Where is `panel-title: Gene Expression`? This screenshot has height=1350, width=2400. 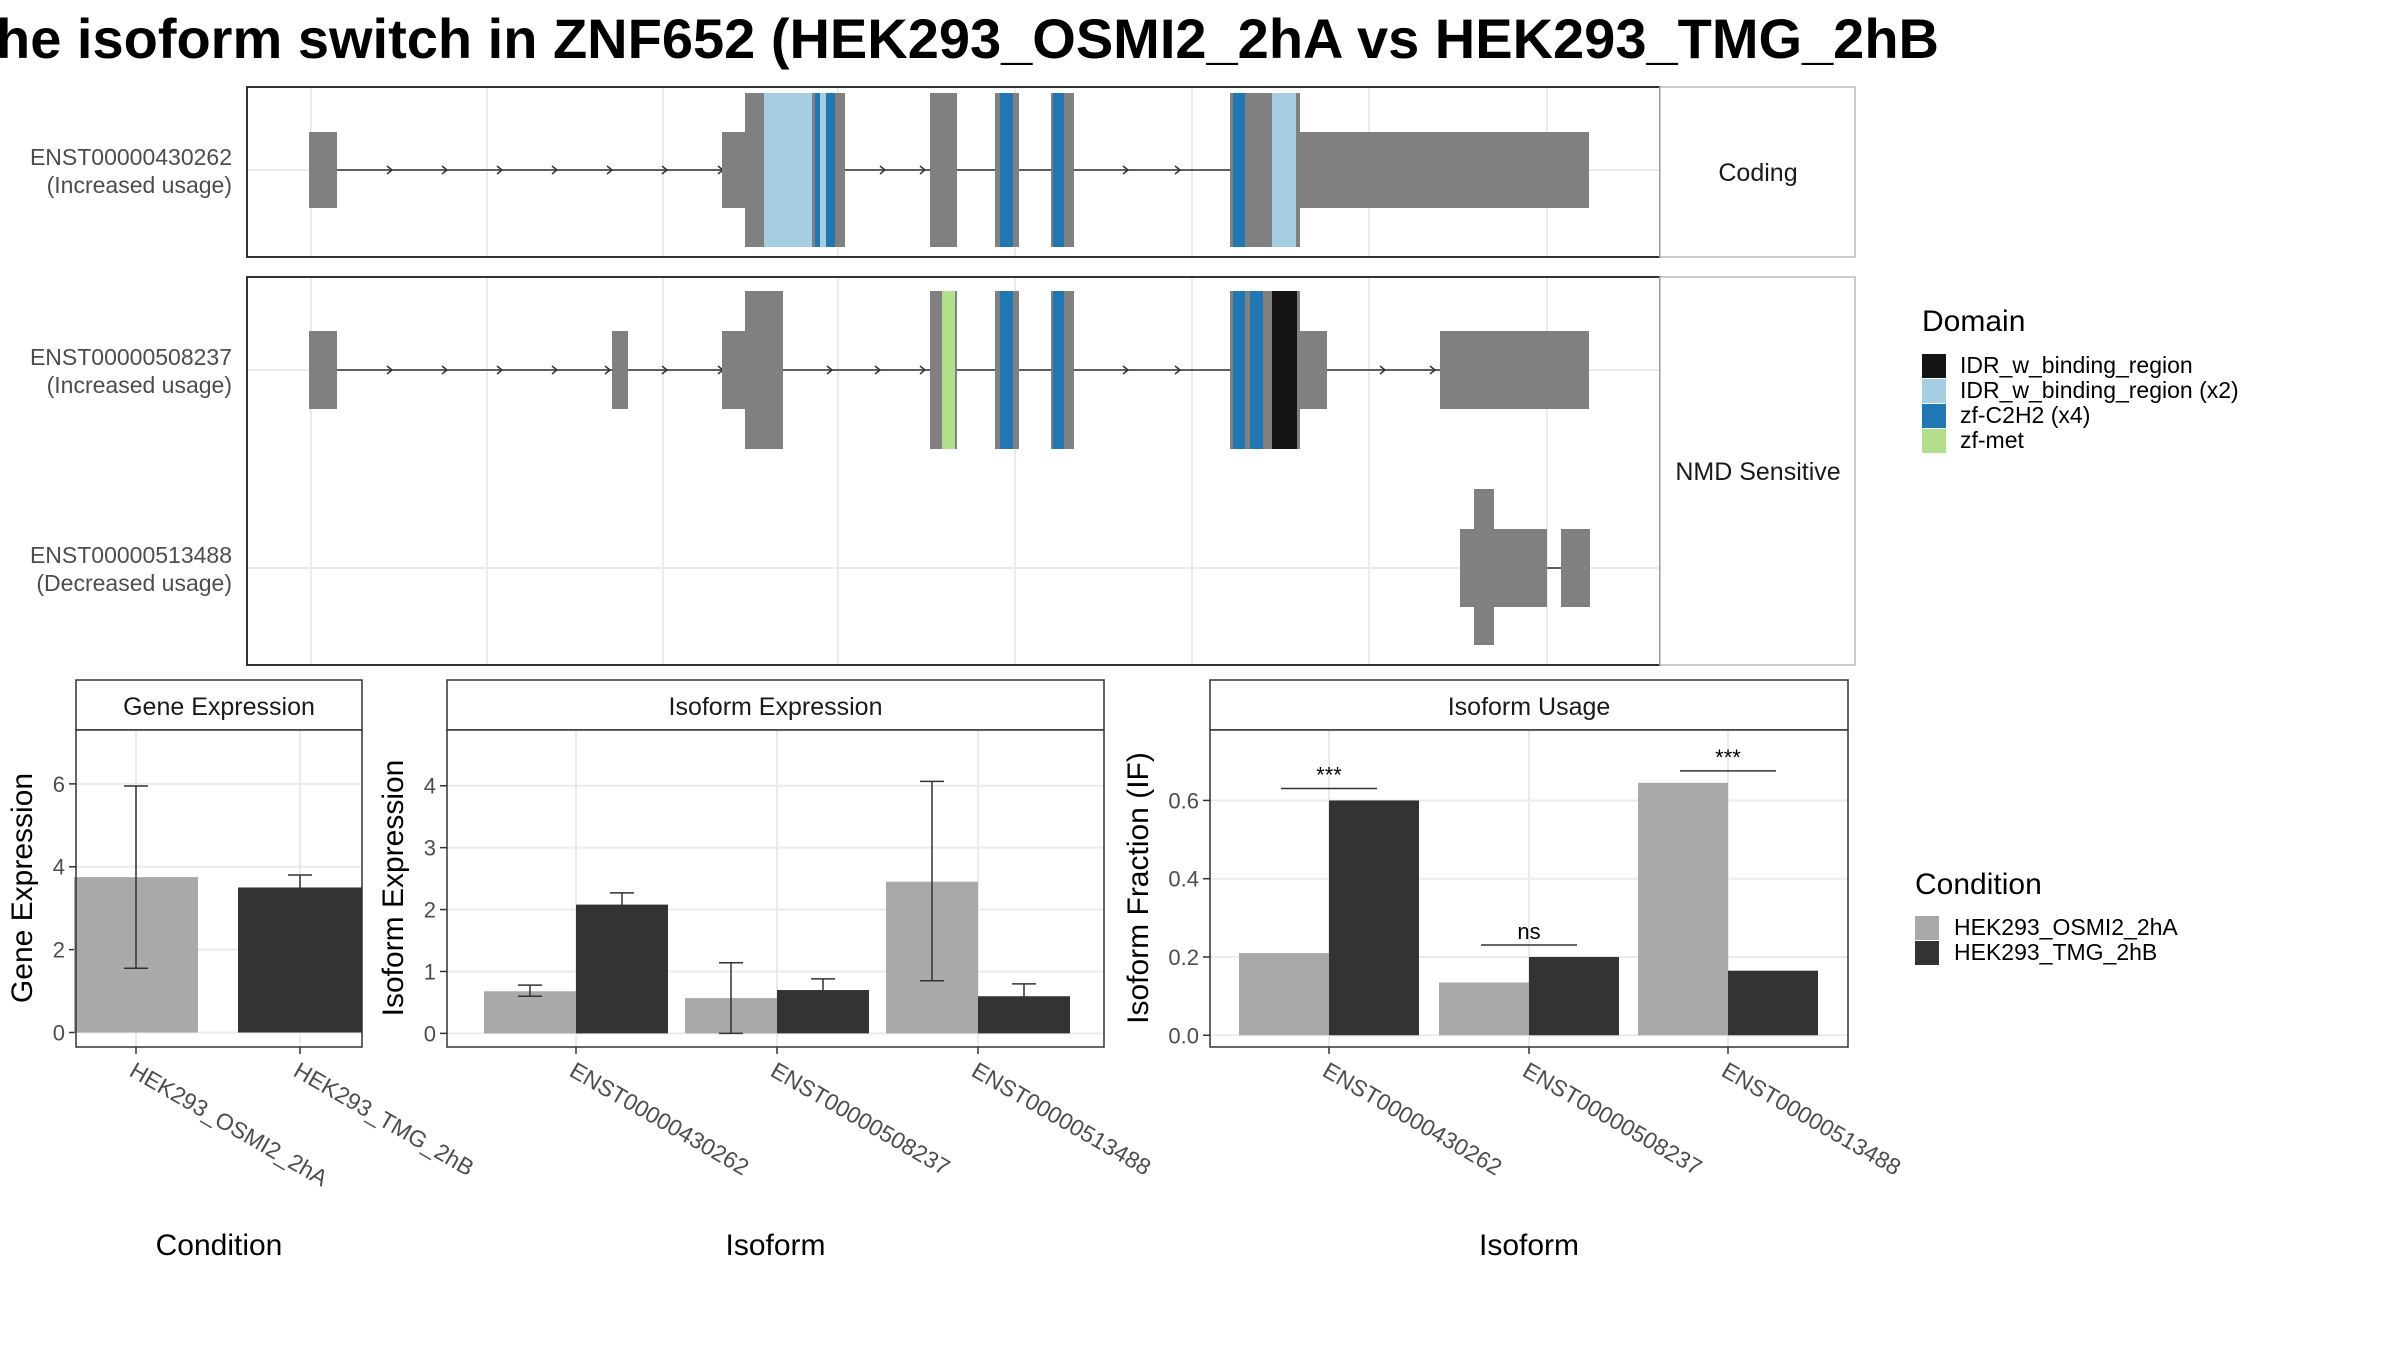
panel-title: Gene Expression is located at coordinates (219, 707).